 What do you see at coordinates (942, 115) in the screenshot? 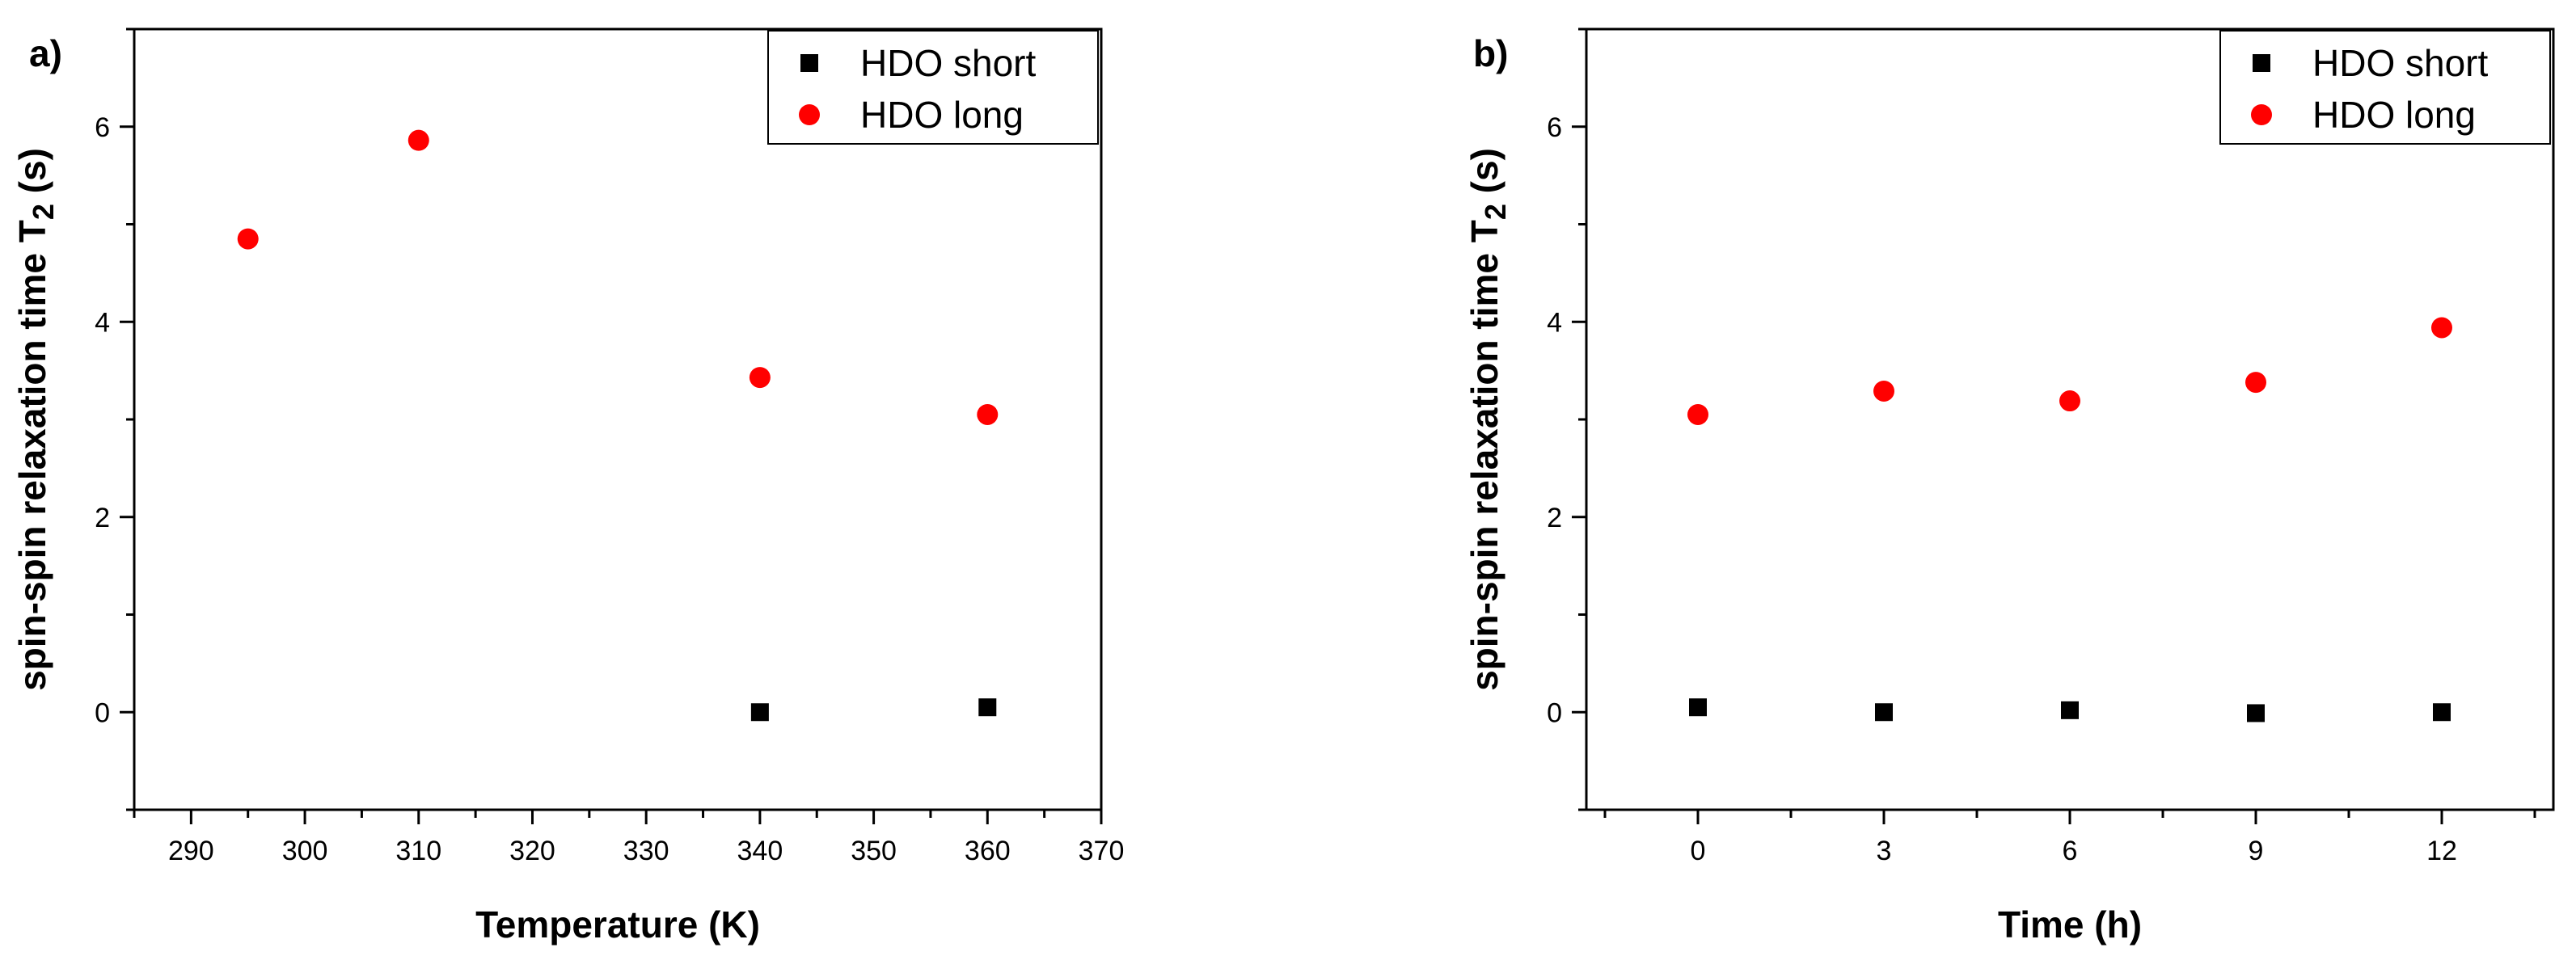
I see `legend-label-long-a: HDO long` at bounding box center [942, 115].